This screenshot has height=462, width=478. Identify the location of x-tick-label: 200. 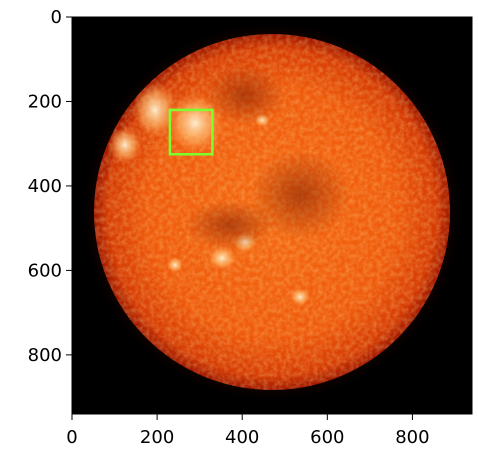
(157, 437).